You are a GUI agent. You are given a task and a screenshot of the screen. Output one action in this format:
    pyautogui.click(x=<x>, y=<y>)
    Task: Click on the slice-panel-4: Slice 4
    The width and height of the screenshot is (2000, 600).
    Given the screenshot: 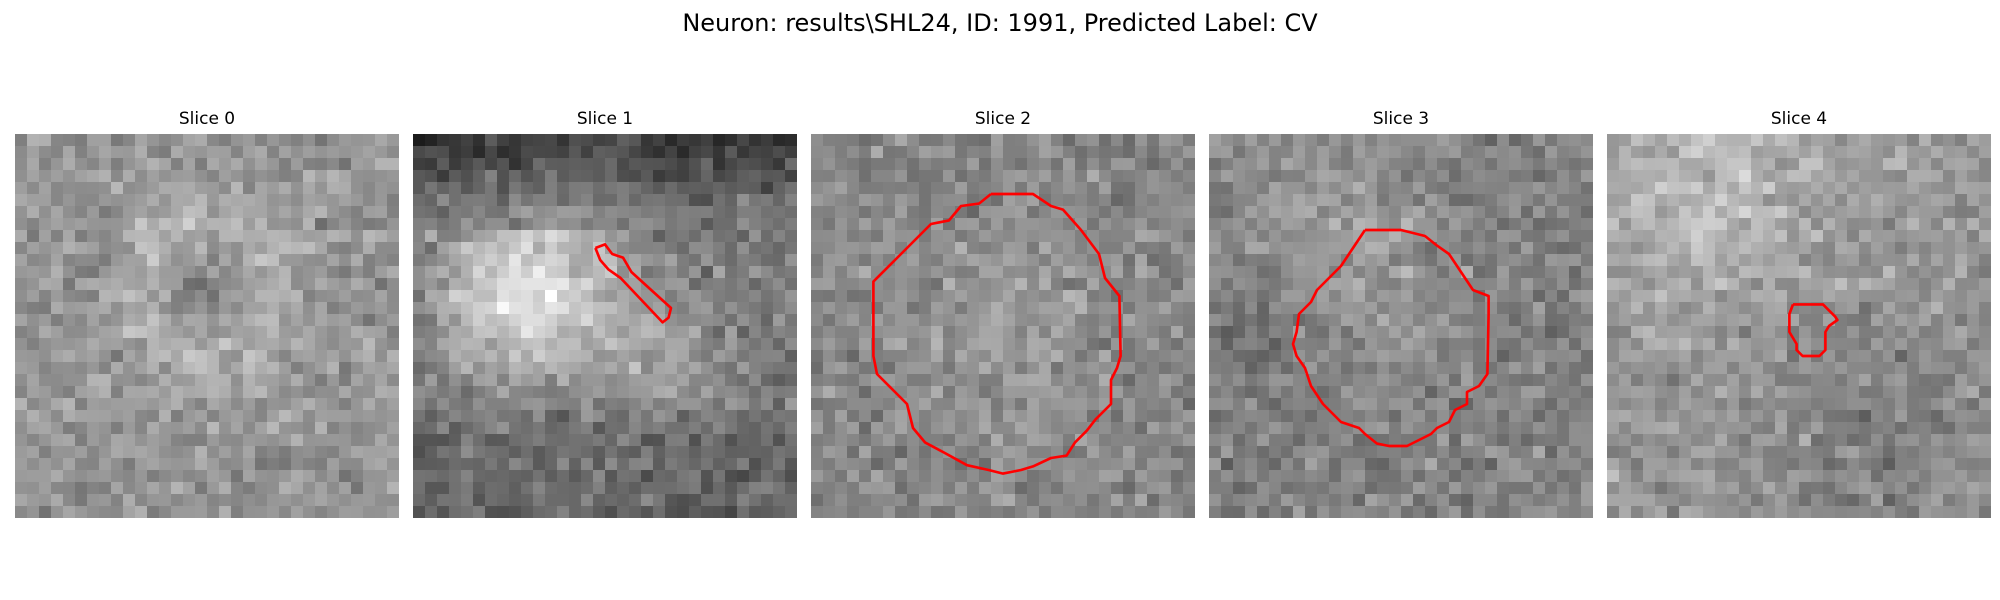 What is the action you would take?
    pyautogui.click(x=1799, y=313)
    